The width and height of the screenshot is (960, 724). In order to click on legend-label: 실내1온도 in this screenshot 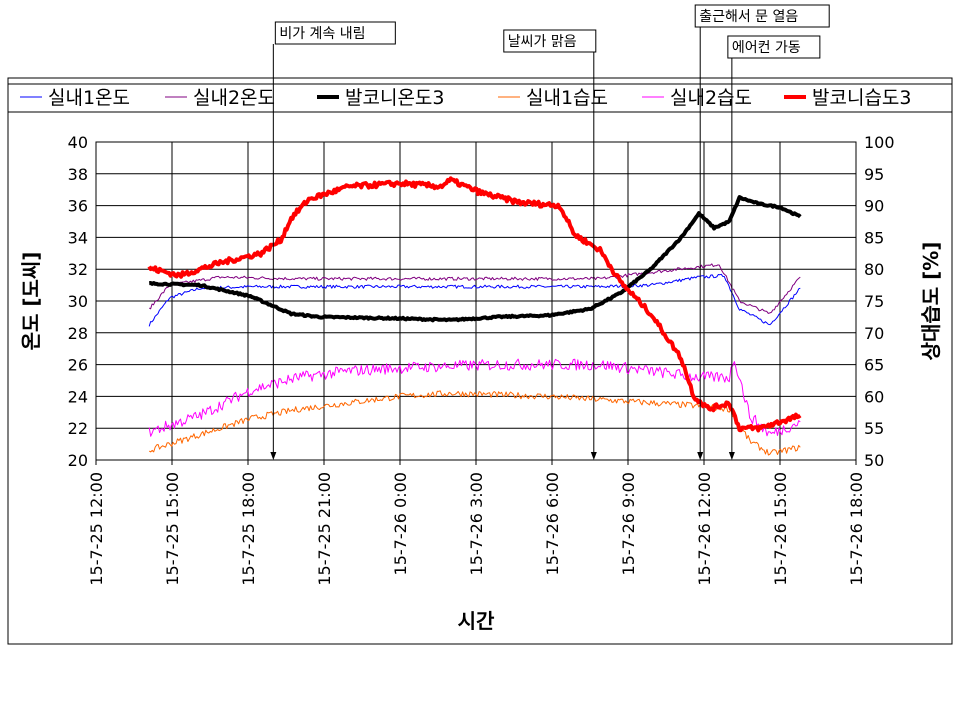, I will do `click(89, 98)`.